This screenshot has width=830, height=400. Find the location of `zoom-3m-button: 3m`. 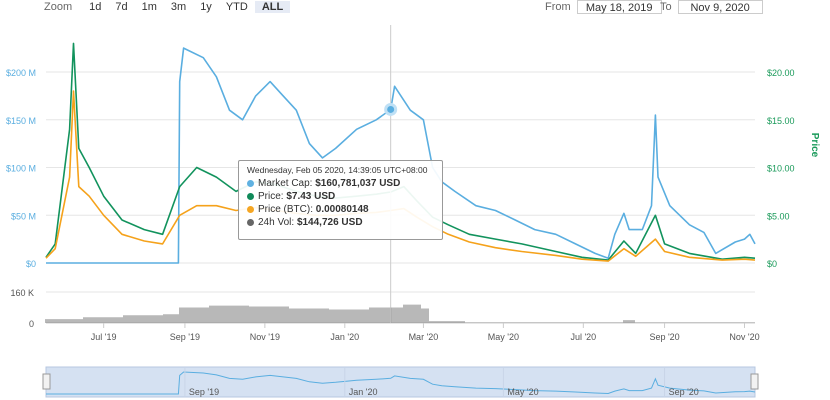

zoom-3m-button: 3m is located at coordinates (178, 7).